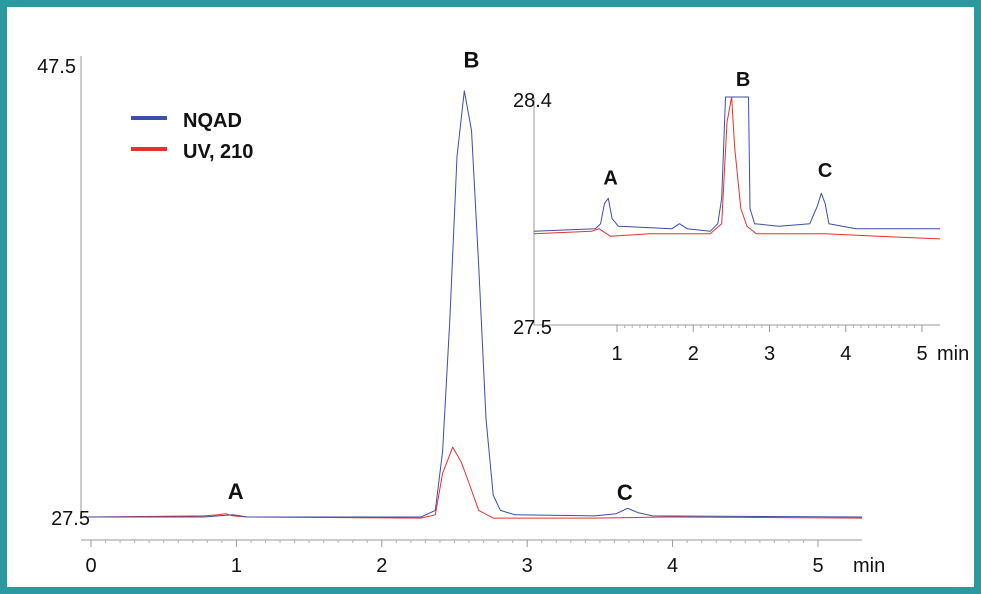 This screenshot has height=594, width=981. What do you see at coordinates (472, 59) in the screenshot?
I see `main-peak-label-b: B` at bounding box center [472, 59].